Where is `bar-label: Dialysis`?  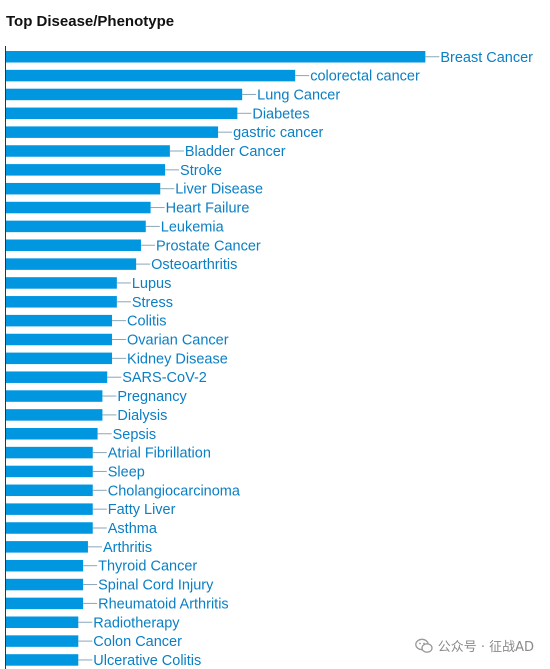
bar-label: Dialysis is located at coordinates (142, 416).